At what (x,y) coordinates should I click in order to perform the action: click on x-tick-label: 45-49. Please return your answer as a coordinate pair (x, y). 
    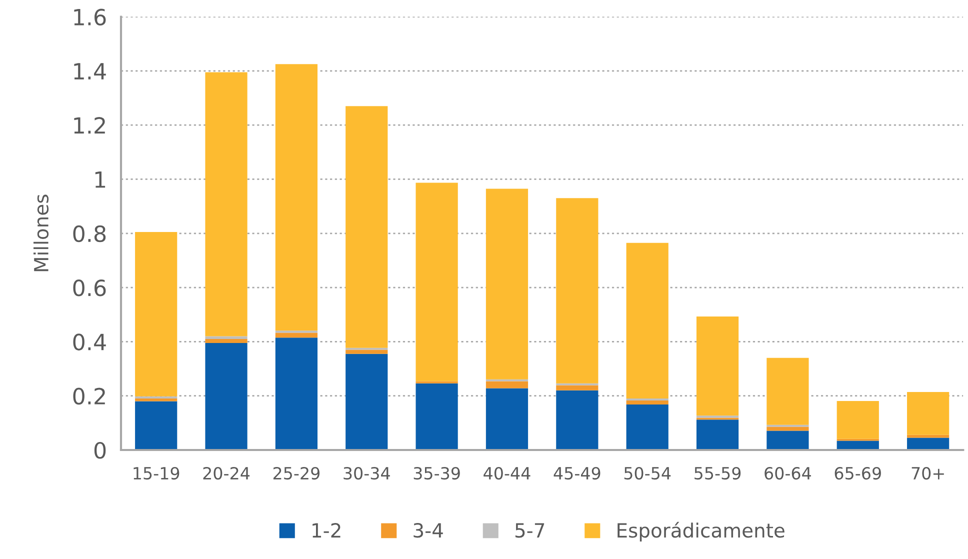
    Looking at the image, I should click on (577, 473).